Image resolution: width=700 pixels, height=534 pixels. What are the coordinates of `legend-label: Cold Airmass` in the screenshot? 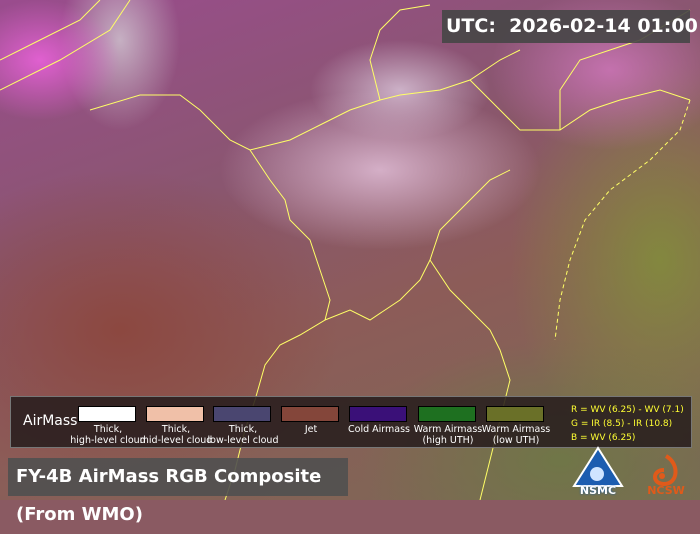 It's located at (379, 429).